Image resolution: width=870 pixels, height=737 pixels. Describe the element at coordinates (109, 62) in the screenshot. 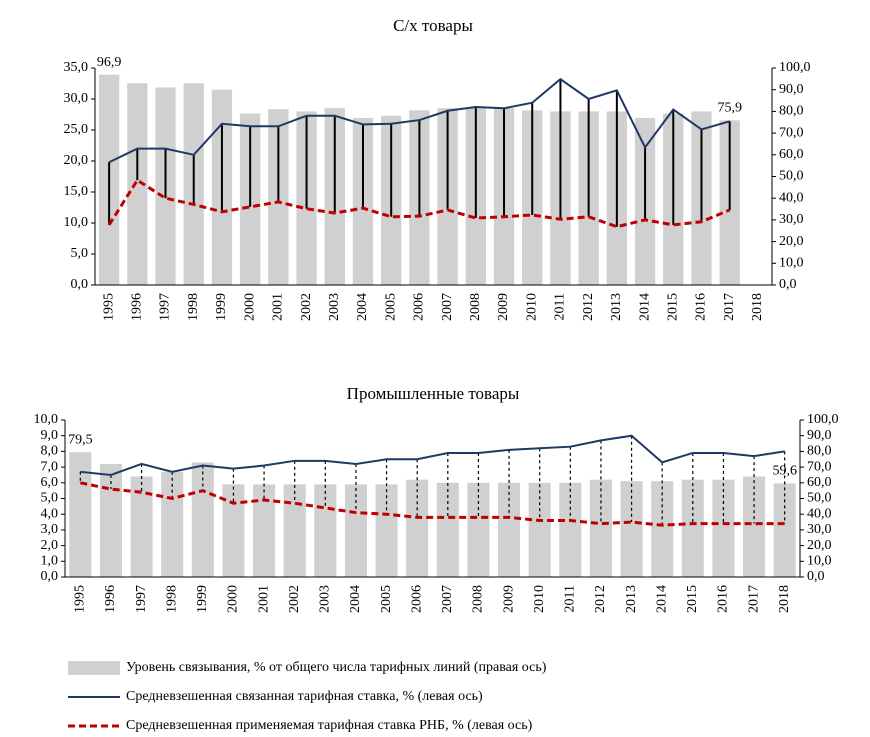

I see `data-label: 96,9` at that location.